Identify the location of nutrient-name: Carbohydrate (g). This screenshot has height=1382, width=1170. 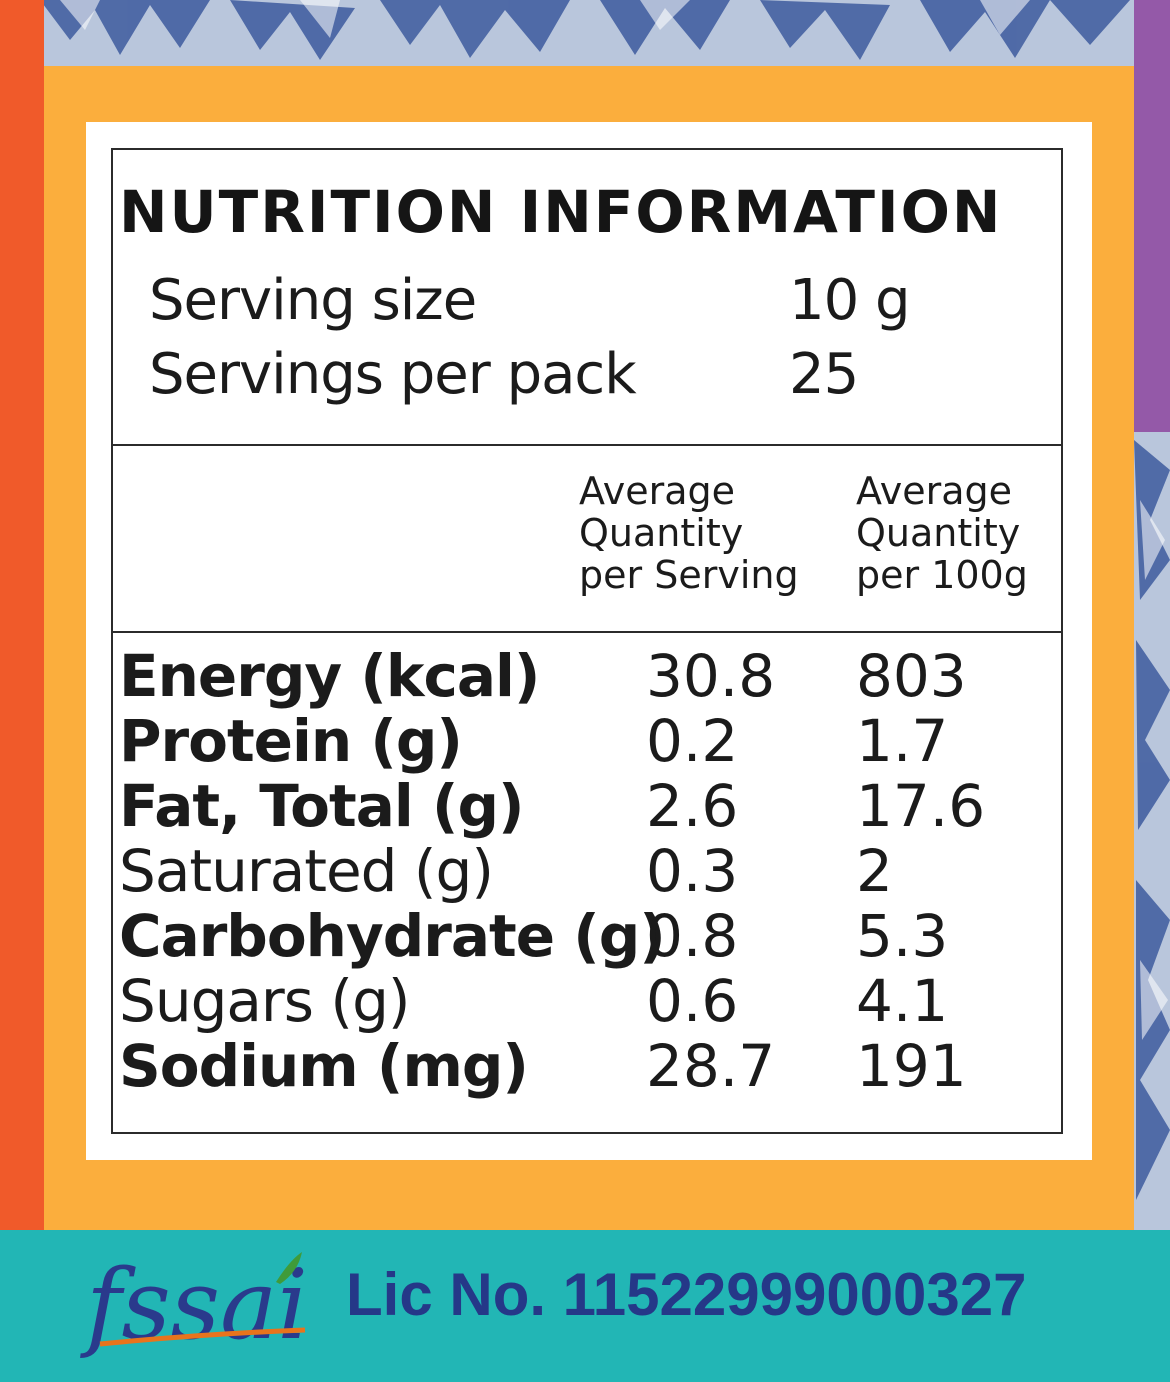
(392, 936).